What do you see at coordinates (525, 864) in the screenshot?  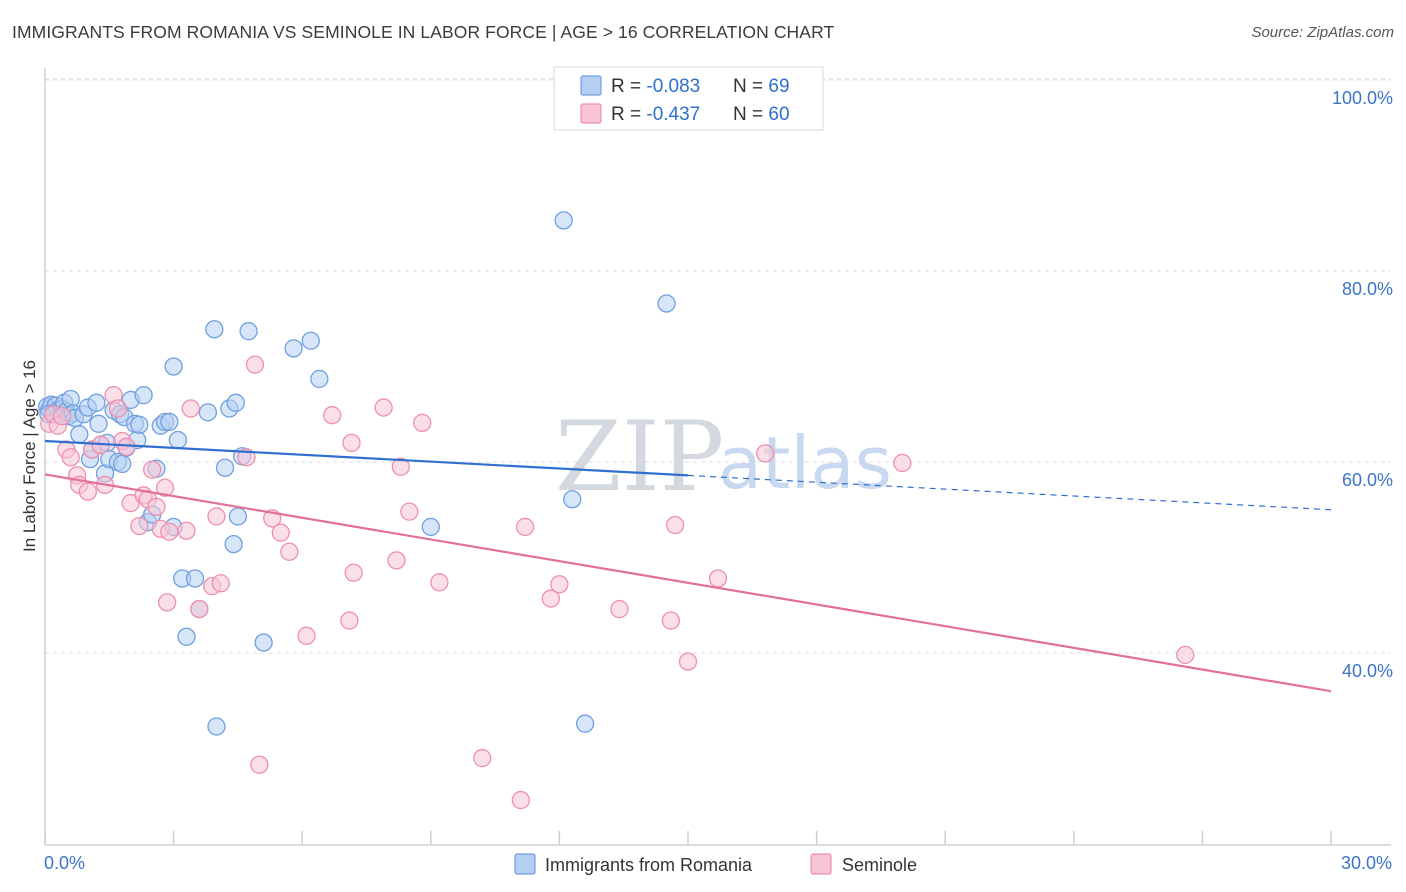 I see `series-legend-swatch-romania` at bounding box center [525, 864].